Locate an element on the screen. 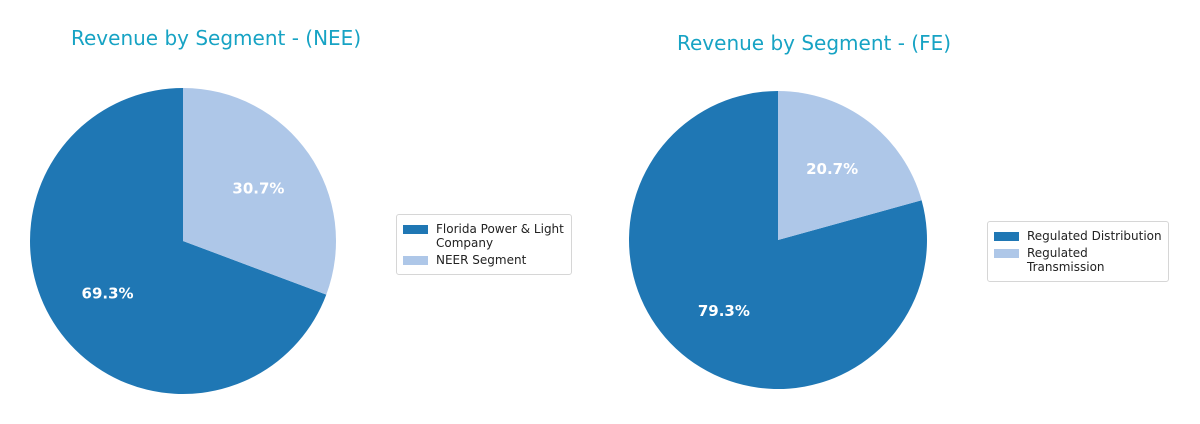  legend-label-florida-power-light-line-2: Light is located at coordinates (548, 229).